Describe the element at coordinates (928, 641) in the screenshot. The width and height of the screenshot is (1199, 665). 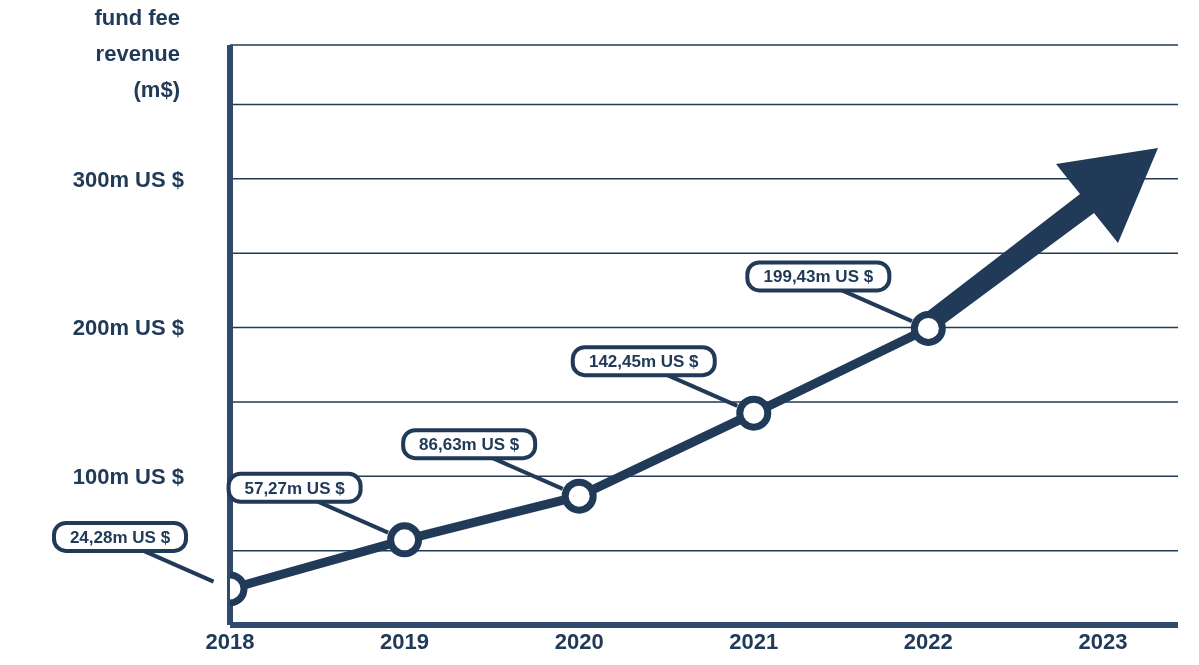
I see `x-tick-label: 2022` at that location.